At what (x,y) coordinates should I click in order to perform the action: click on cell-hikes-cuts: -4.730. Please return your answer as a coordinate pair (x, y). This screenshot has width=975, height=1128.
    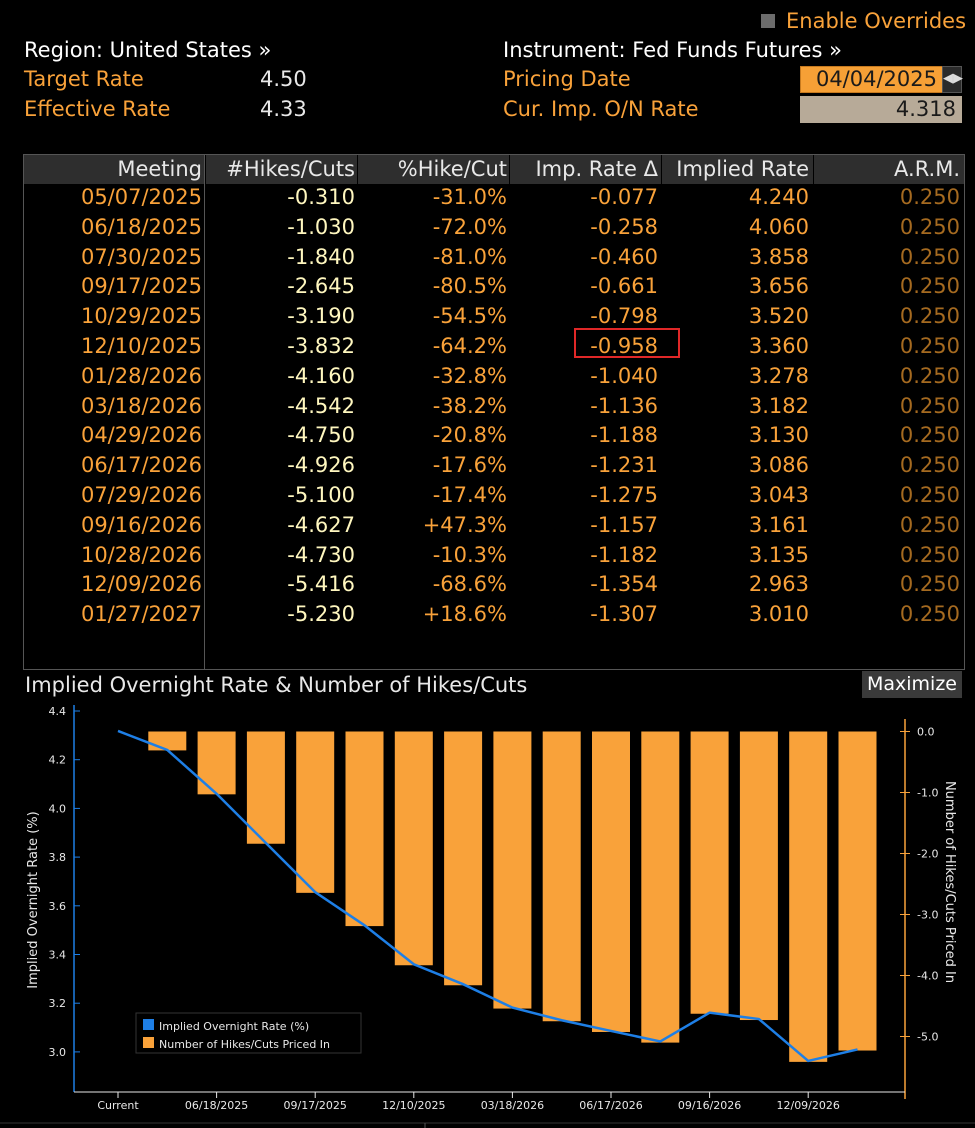
    Looking at the image, I should click on (321, 554).